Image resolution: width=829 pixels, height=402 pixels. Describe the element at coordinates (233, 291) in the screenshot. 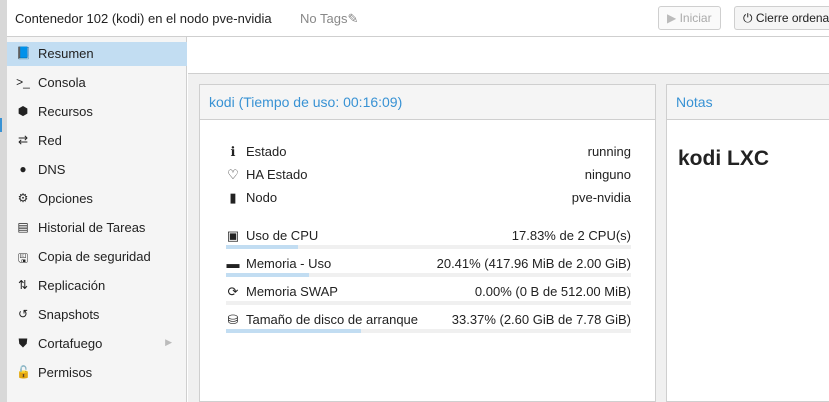

I see `refresh-icon: ⟳` at that location.